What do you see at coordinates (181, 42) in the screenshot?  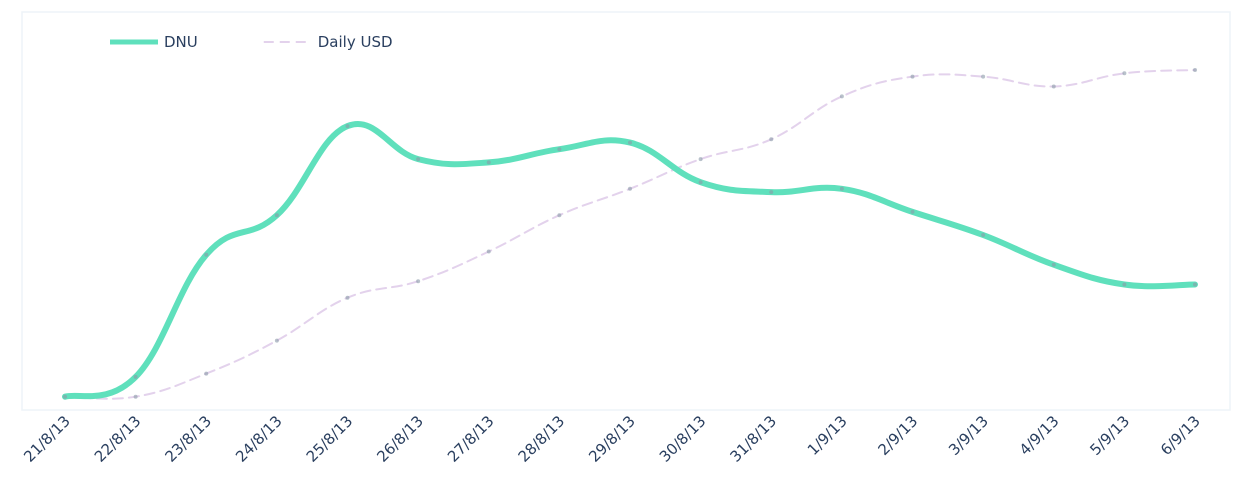 I see `legend-label: DNU` at bounding box center [181, 42].